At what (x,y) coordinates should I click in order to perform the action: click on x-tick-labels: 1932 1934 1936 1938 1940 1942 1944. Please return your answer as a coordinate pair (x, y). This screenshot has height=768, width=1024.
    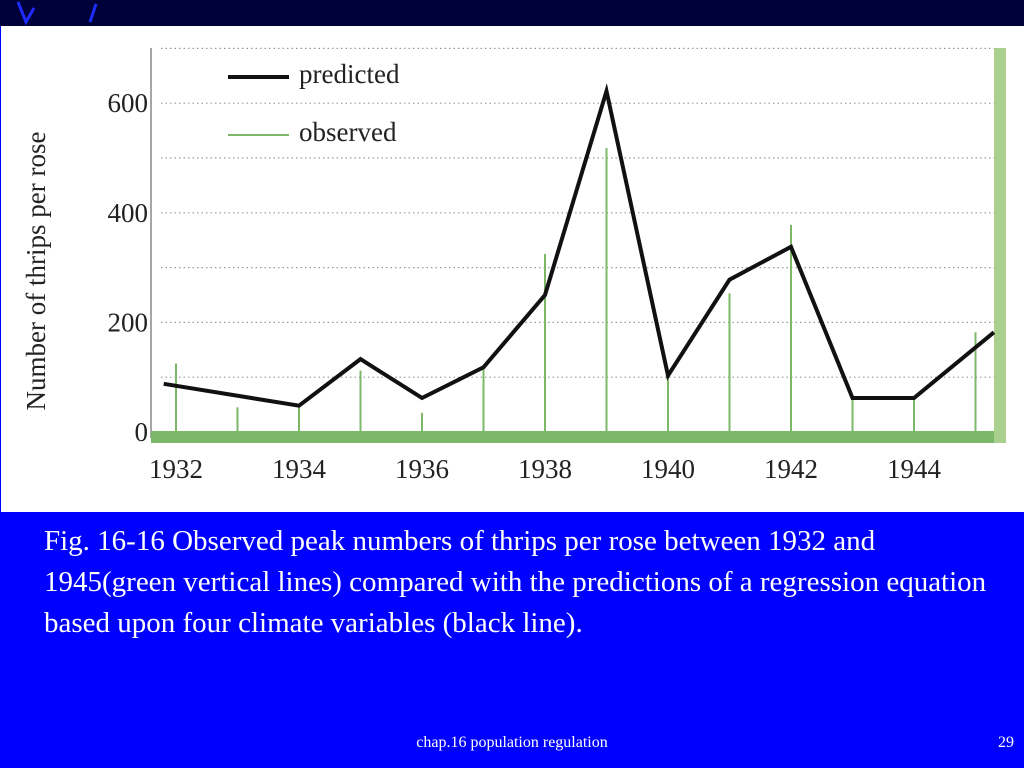
    Looking at the image, I should click on (545, 469).